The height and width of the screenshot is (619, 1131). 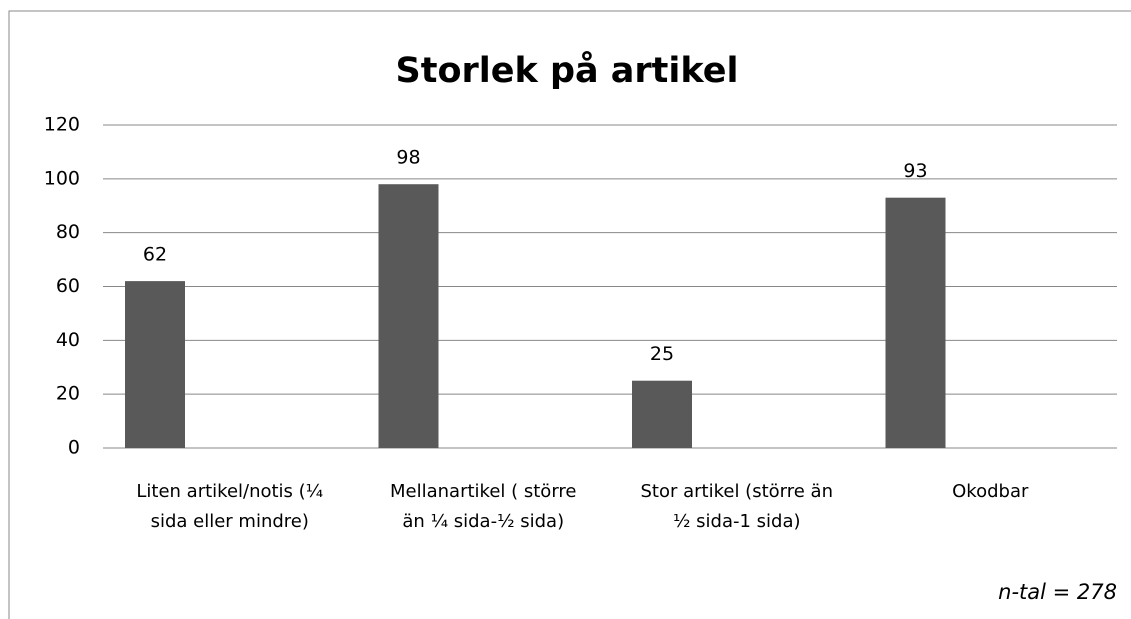 I want to click on y-tick-label: 60, so click(x=68, y=286).